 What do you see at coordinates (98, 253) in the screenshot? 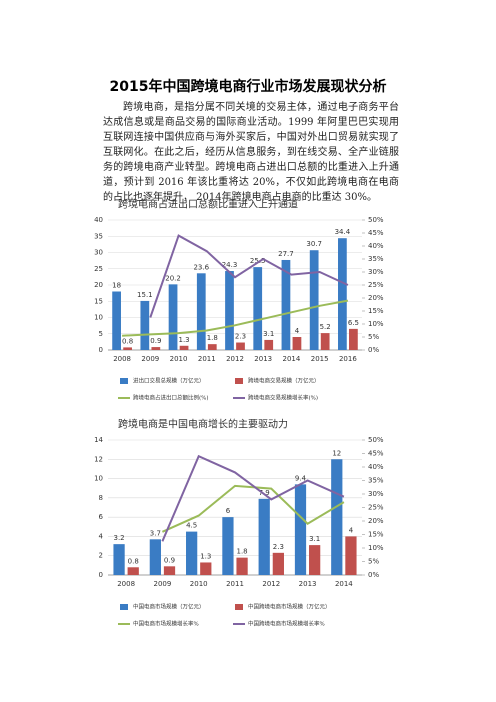
I see `y-tick-label: 30` at bounding box center [98, 253].